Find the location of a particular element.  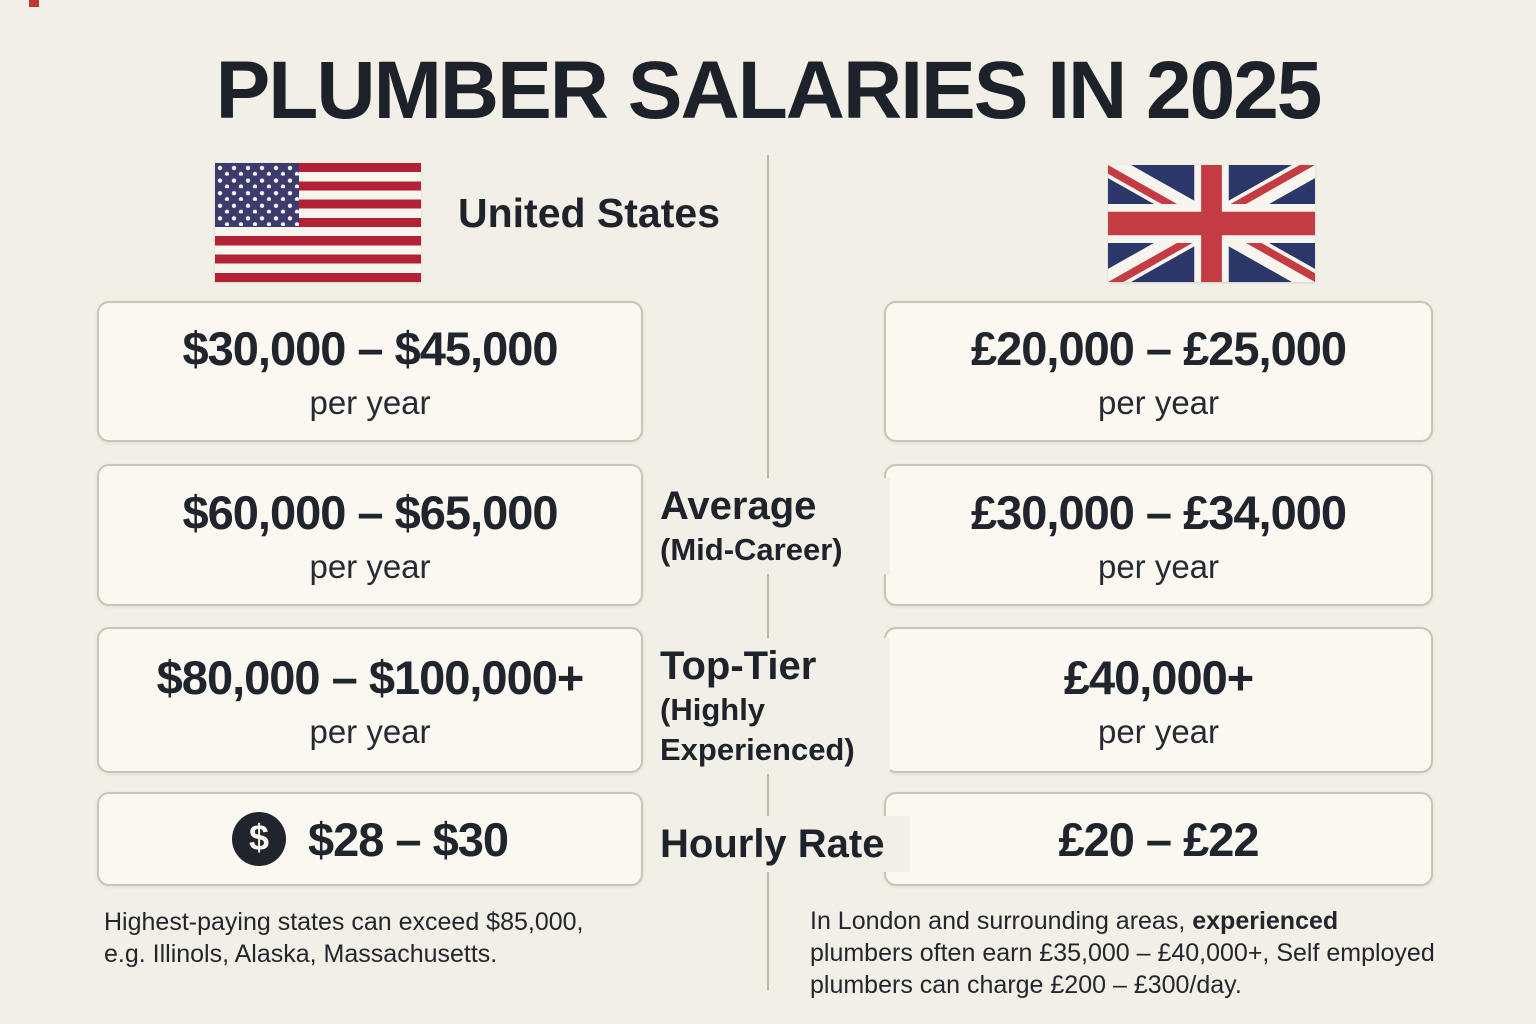

category-subtitle: Experienced) is located at coordinates (757, 749).